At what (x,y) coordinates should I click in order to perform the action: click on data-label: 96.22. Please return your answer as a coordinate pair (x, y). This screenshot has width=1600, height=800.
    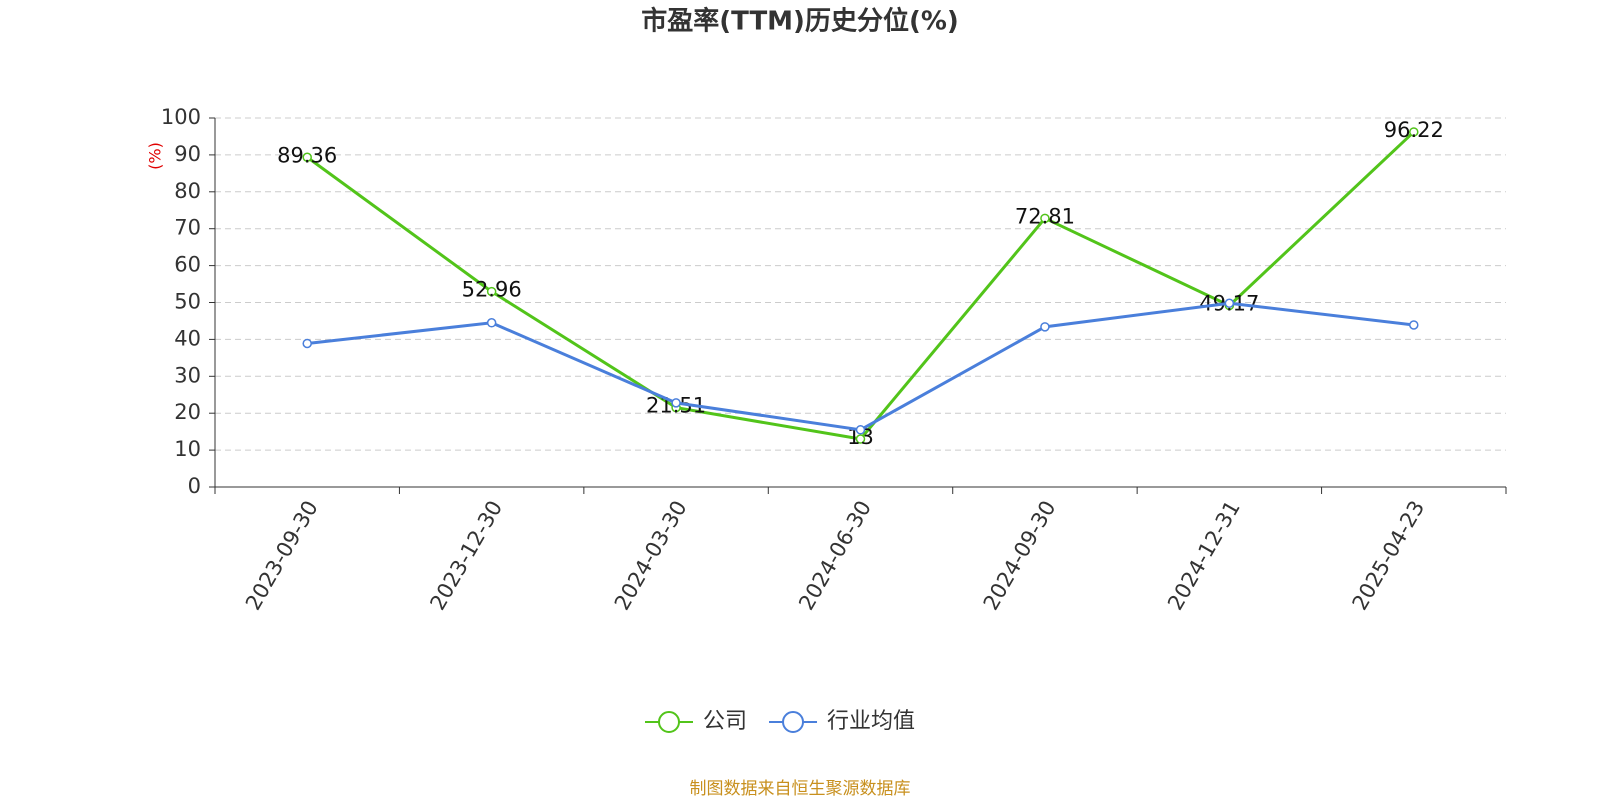
    Looking at the image, I should click on (1414, 130).